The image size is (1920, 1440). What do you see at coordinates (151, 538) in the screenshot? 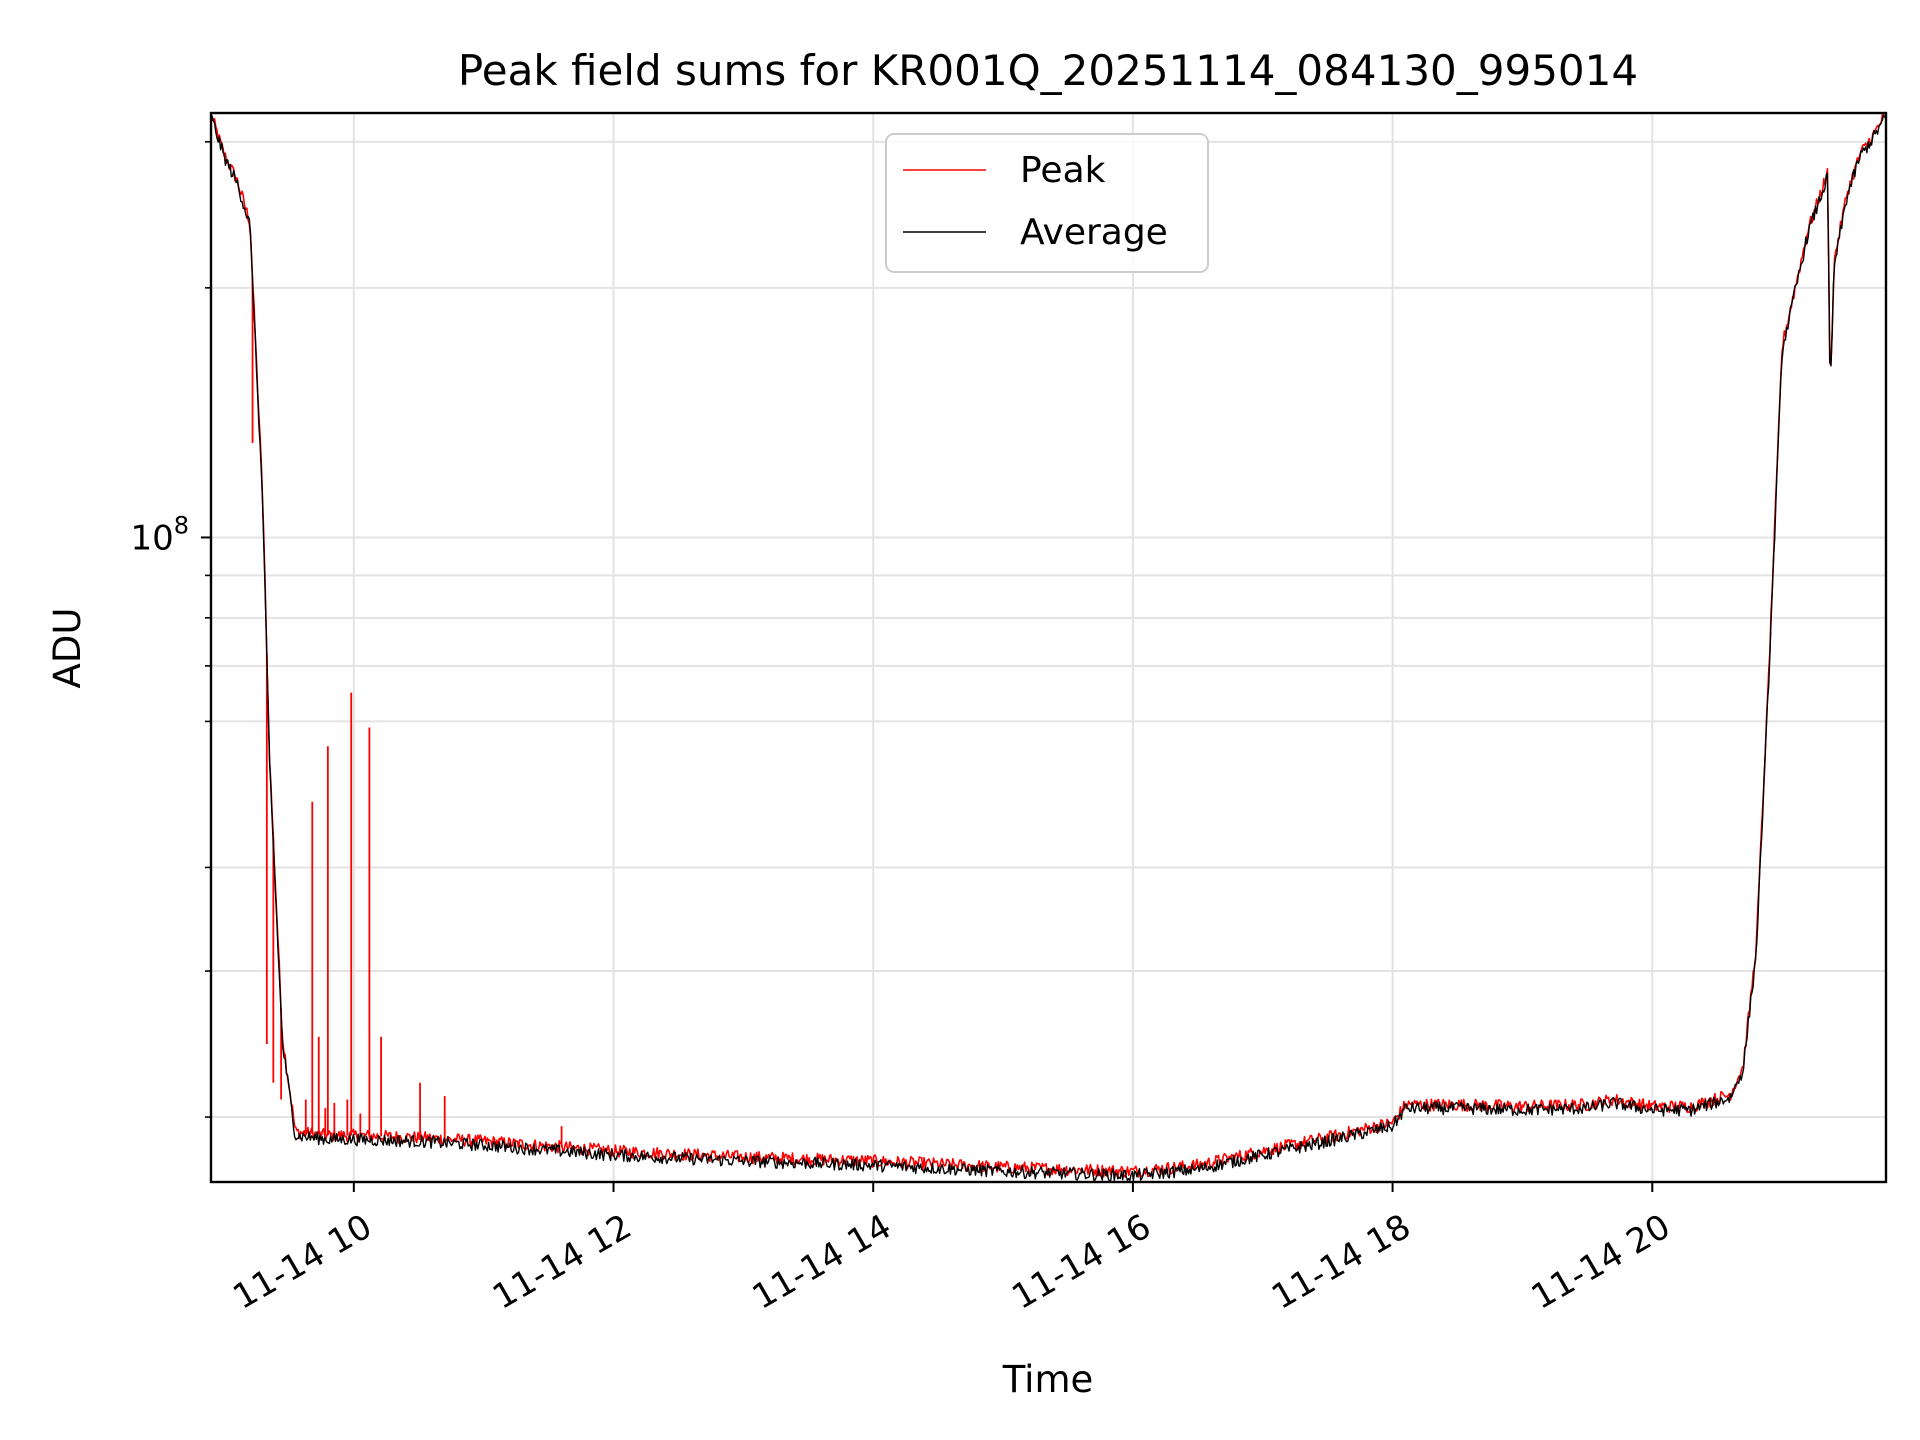
I see `y-tick-label-base: 10` at bounding box center [151, 538].